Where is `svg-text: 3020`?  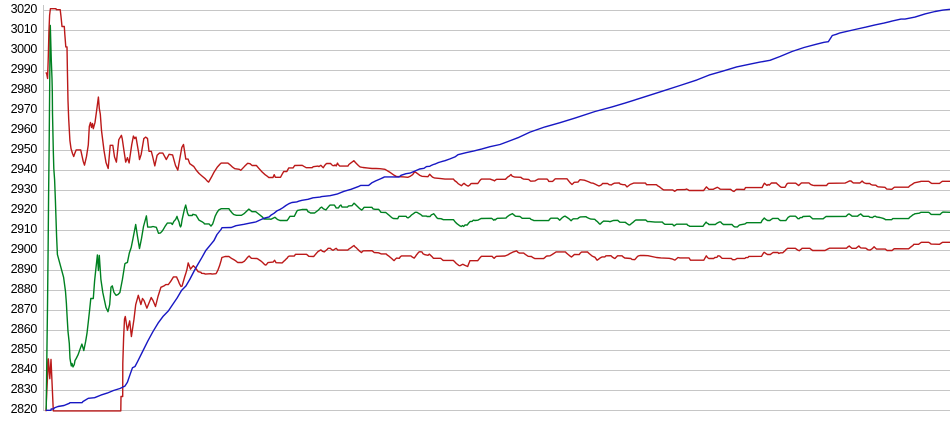
svg-text: 3020 is located at coordinates (24, 9).